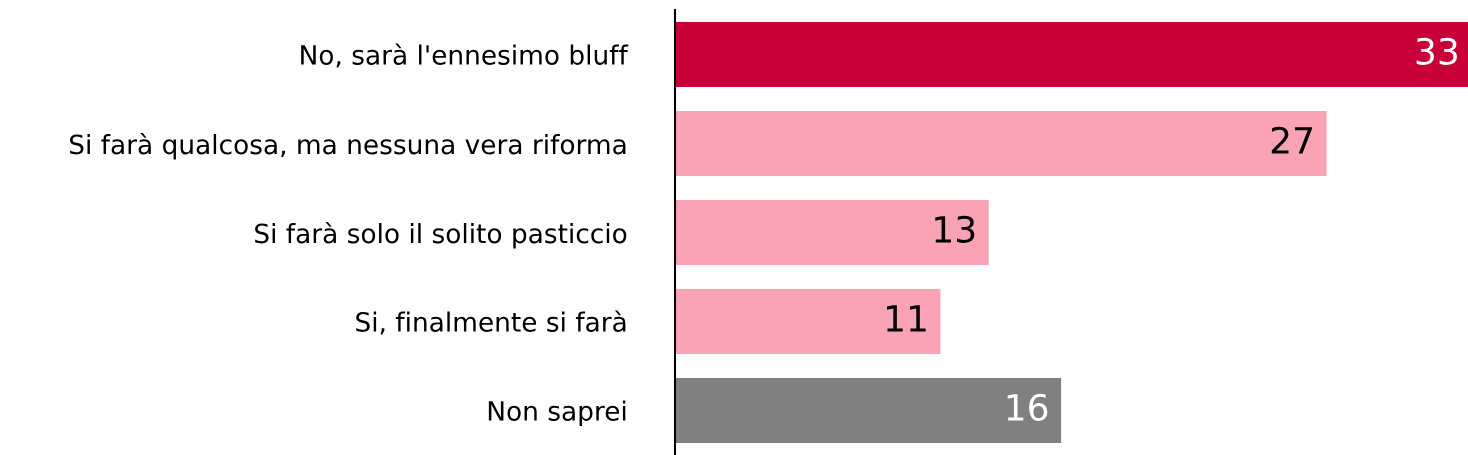 The height and width of the screenshot is (455, 1468). What do you see at coordinates (347, 146) in the screenshot?
I see `y-tick-label: Si farà qualcosa, ma nessuna vera riforma` at bounding box center [347, 146].